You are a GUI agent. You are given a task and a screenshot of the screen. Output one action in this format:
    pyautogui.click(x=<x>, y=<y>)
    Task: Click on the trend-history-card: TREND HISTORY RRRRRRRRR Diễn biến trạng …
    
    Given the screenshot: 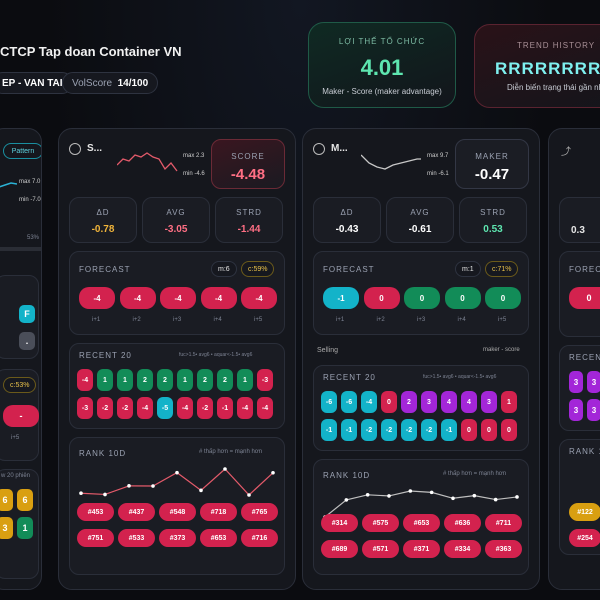 What is the action you would take?
    pyautogui.click(x=537, y=66)
    